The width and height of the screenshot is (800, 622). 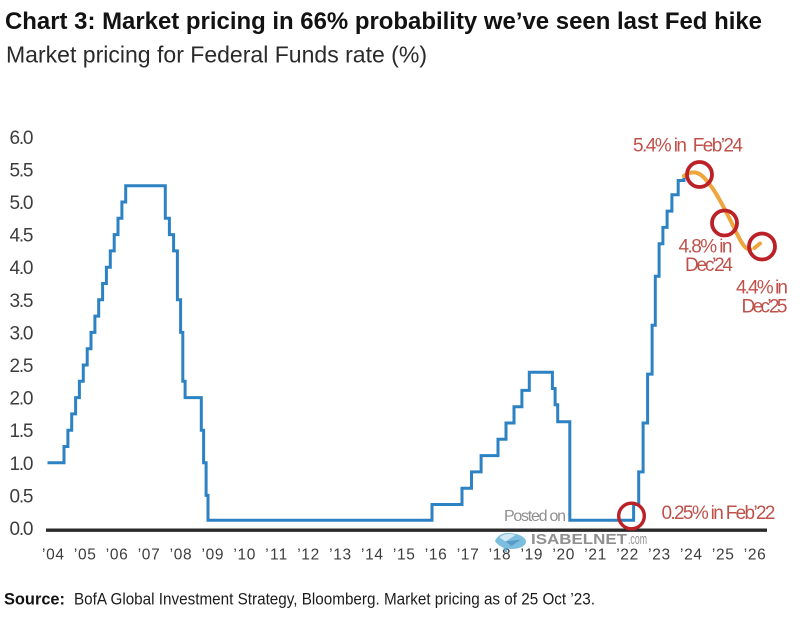 I want to click on svg-text: ’16, so click(x=436, y=555).